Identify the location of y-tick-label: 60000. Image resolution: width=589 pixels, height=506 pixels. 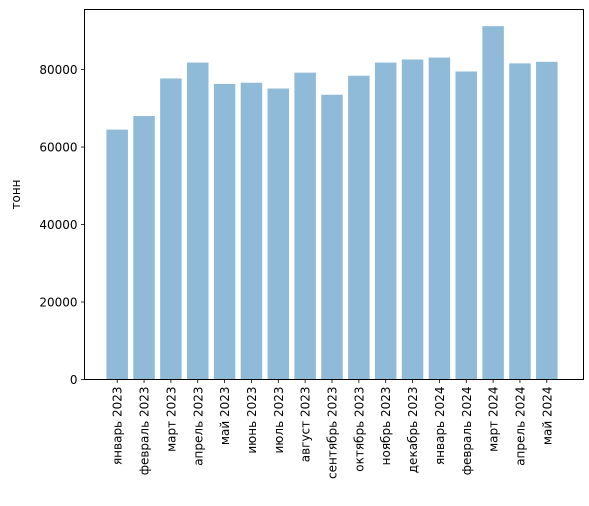
(58, 148).